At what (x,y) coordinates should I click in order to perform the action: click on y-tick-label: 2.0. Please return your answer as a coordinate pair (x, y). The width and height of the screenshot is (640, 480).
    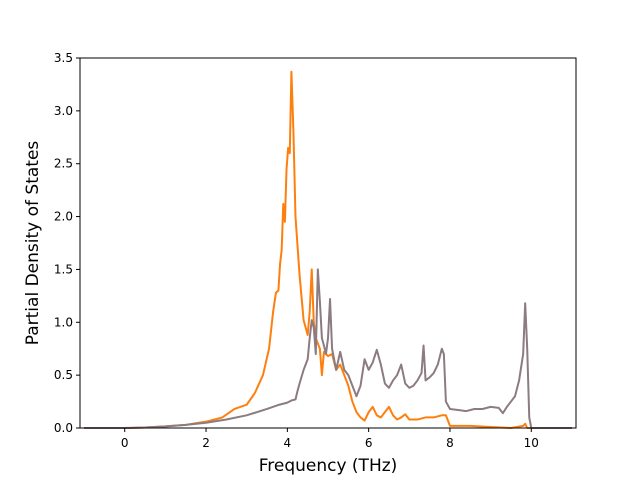
    Looking at the image, I should click on (63, 217).